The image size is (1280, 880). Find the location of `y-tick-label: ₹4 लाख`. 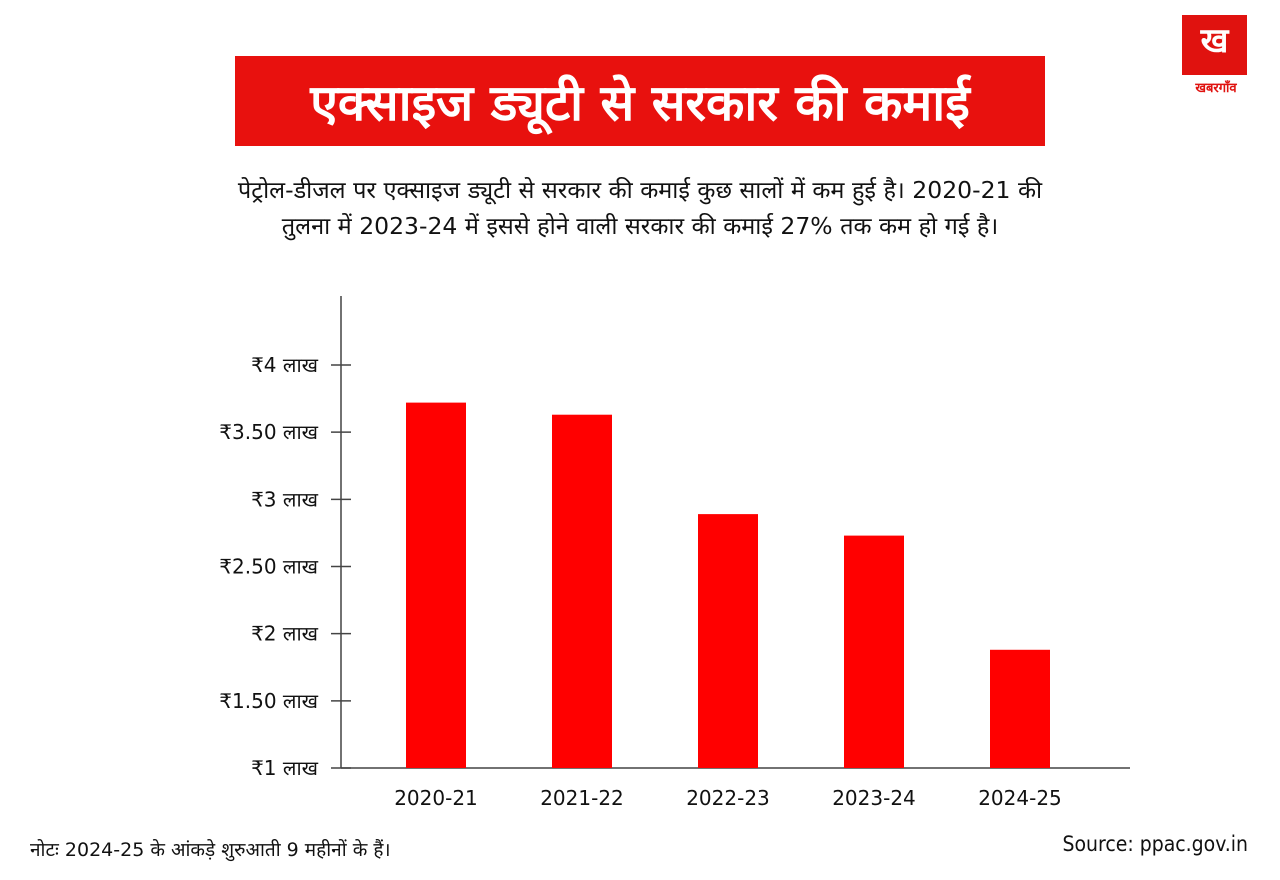

y-tick-label: ₹4 लाख is located at coordinates (285, 365).